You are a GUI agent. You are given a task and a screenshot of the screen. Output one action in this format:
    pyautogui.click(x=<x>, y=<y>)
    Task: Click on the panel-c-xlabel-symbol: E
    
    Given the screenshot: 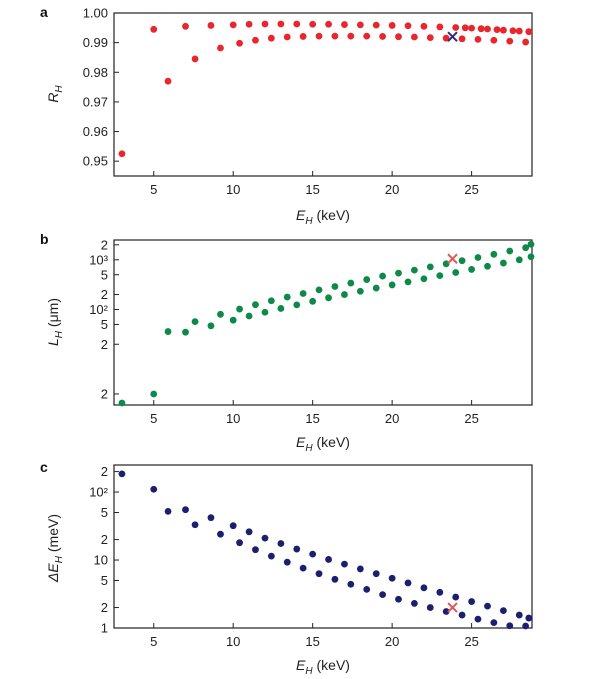 What is the action you would take?
    pyautogui.click(x=301, y=665)
    